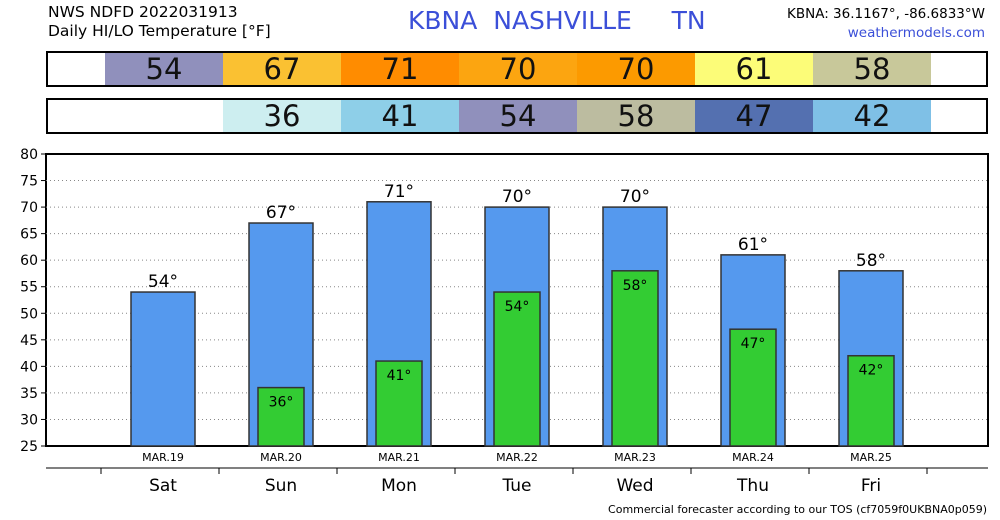 This screenshot has height=520, width=1000. What do you see at coordinates (29, 367) in the screenshot?
I see `y-tick-label: 40` at bounding box center [29, 367].